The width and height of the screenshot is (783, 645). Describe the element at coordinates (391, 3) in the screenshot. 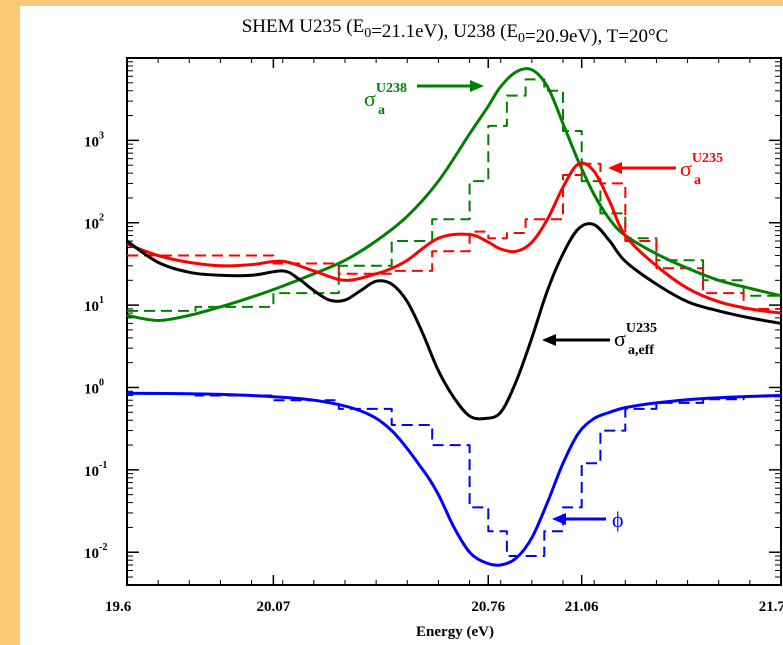

I see `top-color-band` at that location.